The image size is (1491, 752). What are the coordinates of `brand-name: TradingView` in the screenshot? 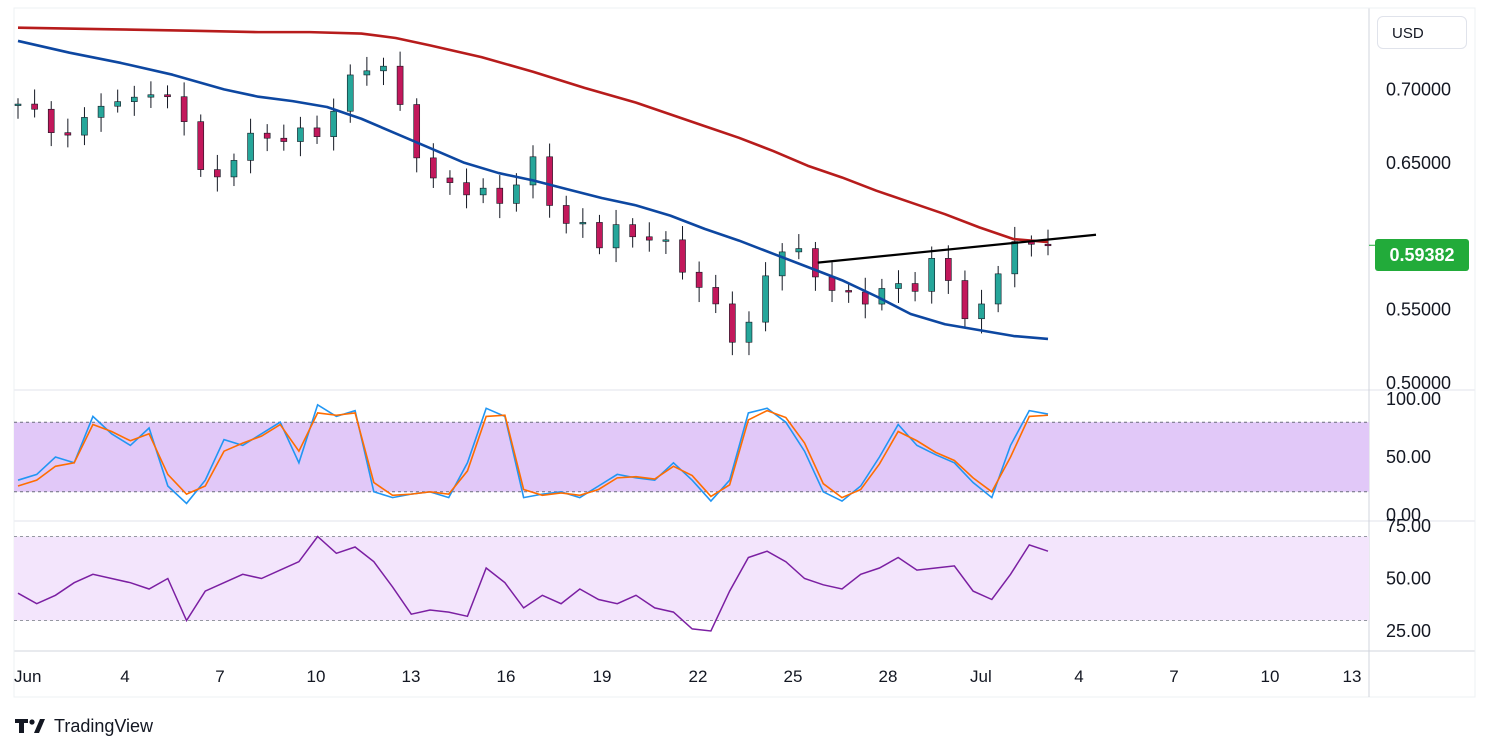 It's located at (104, 725).